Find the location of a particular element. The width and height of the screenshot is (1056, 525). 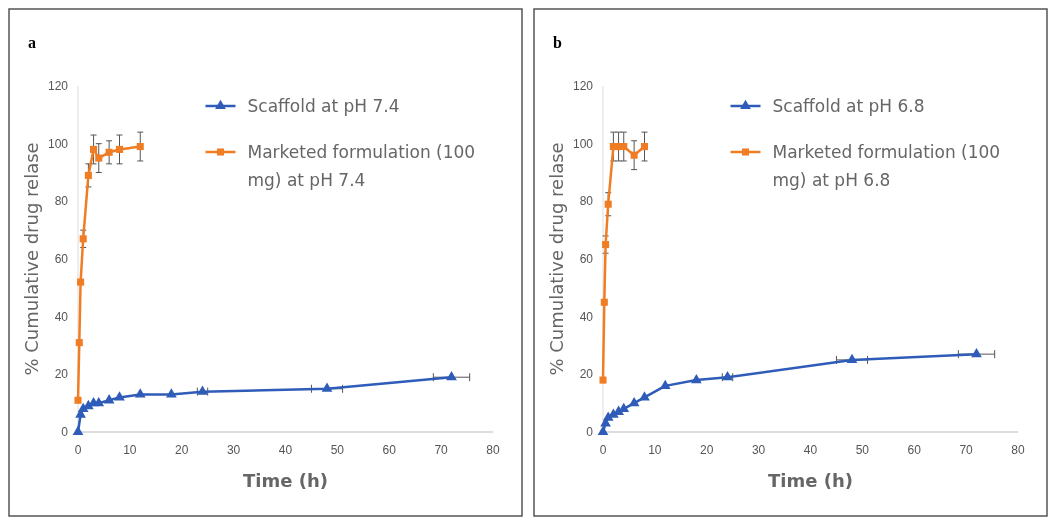

legend-label: Scaffold at pH 6.8 is located at coordinates (848, 106).